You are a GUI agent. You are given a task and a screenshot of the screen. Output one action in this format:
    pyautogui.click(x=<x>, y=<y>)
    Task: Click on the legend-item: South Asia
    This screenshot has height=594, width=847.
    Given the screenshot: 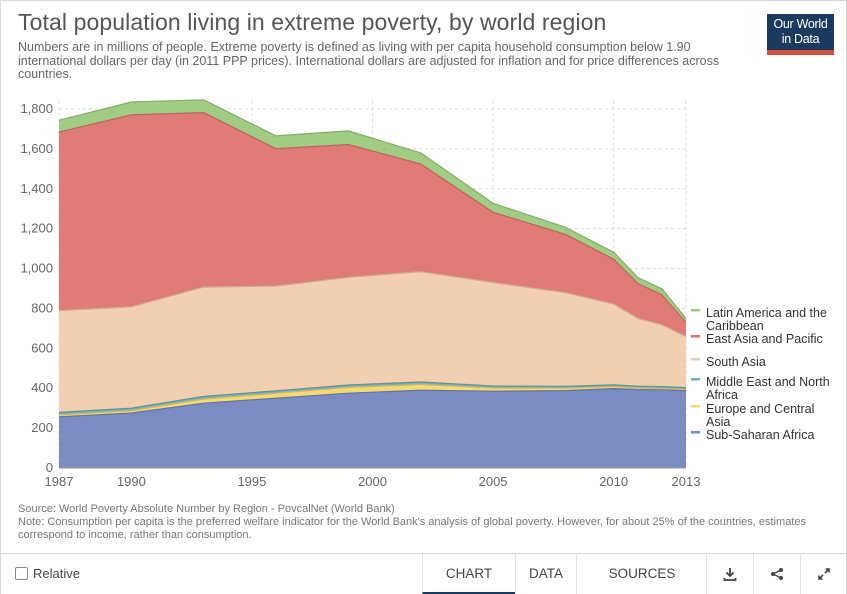 What is the action you would take?
    pyautogui.click(x=728, y=362)
    